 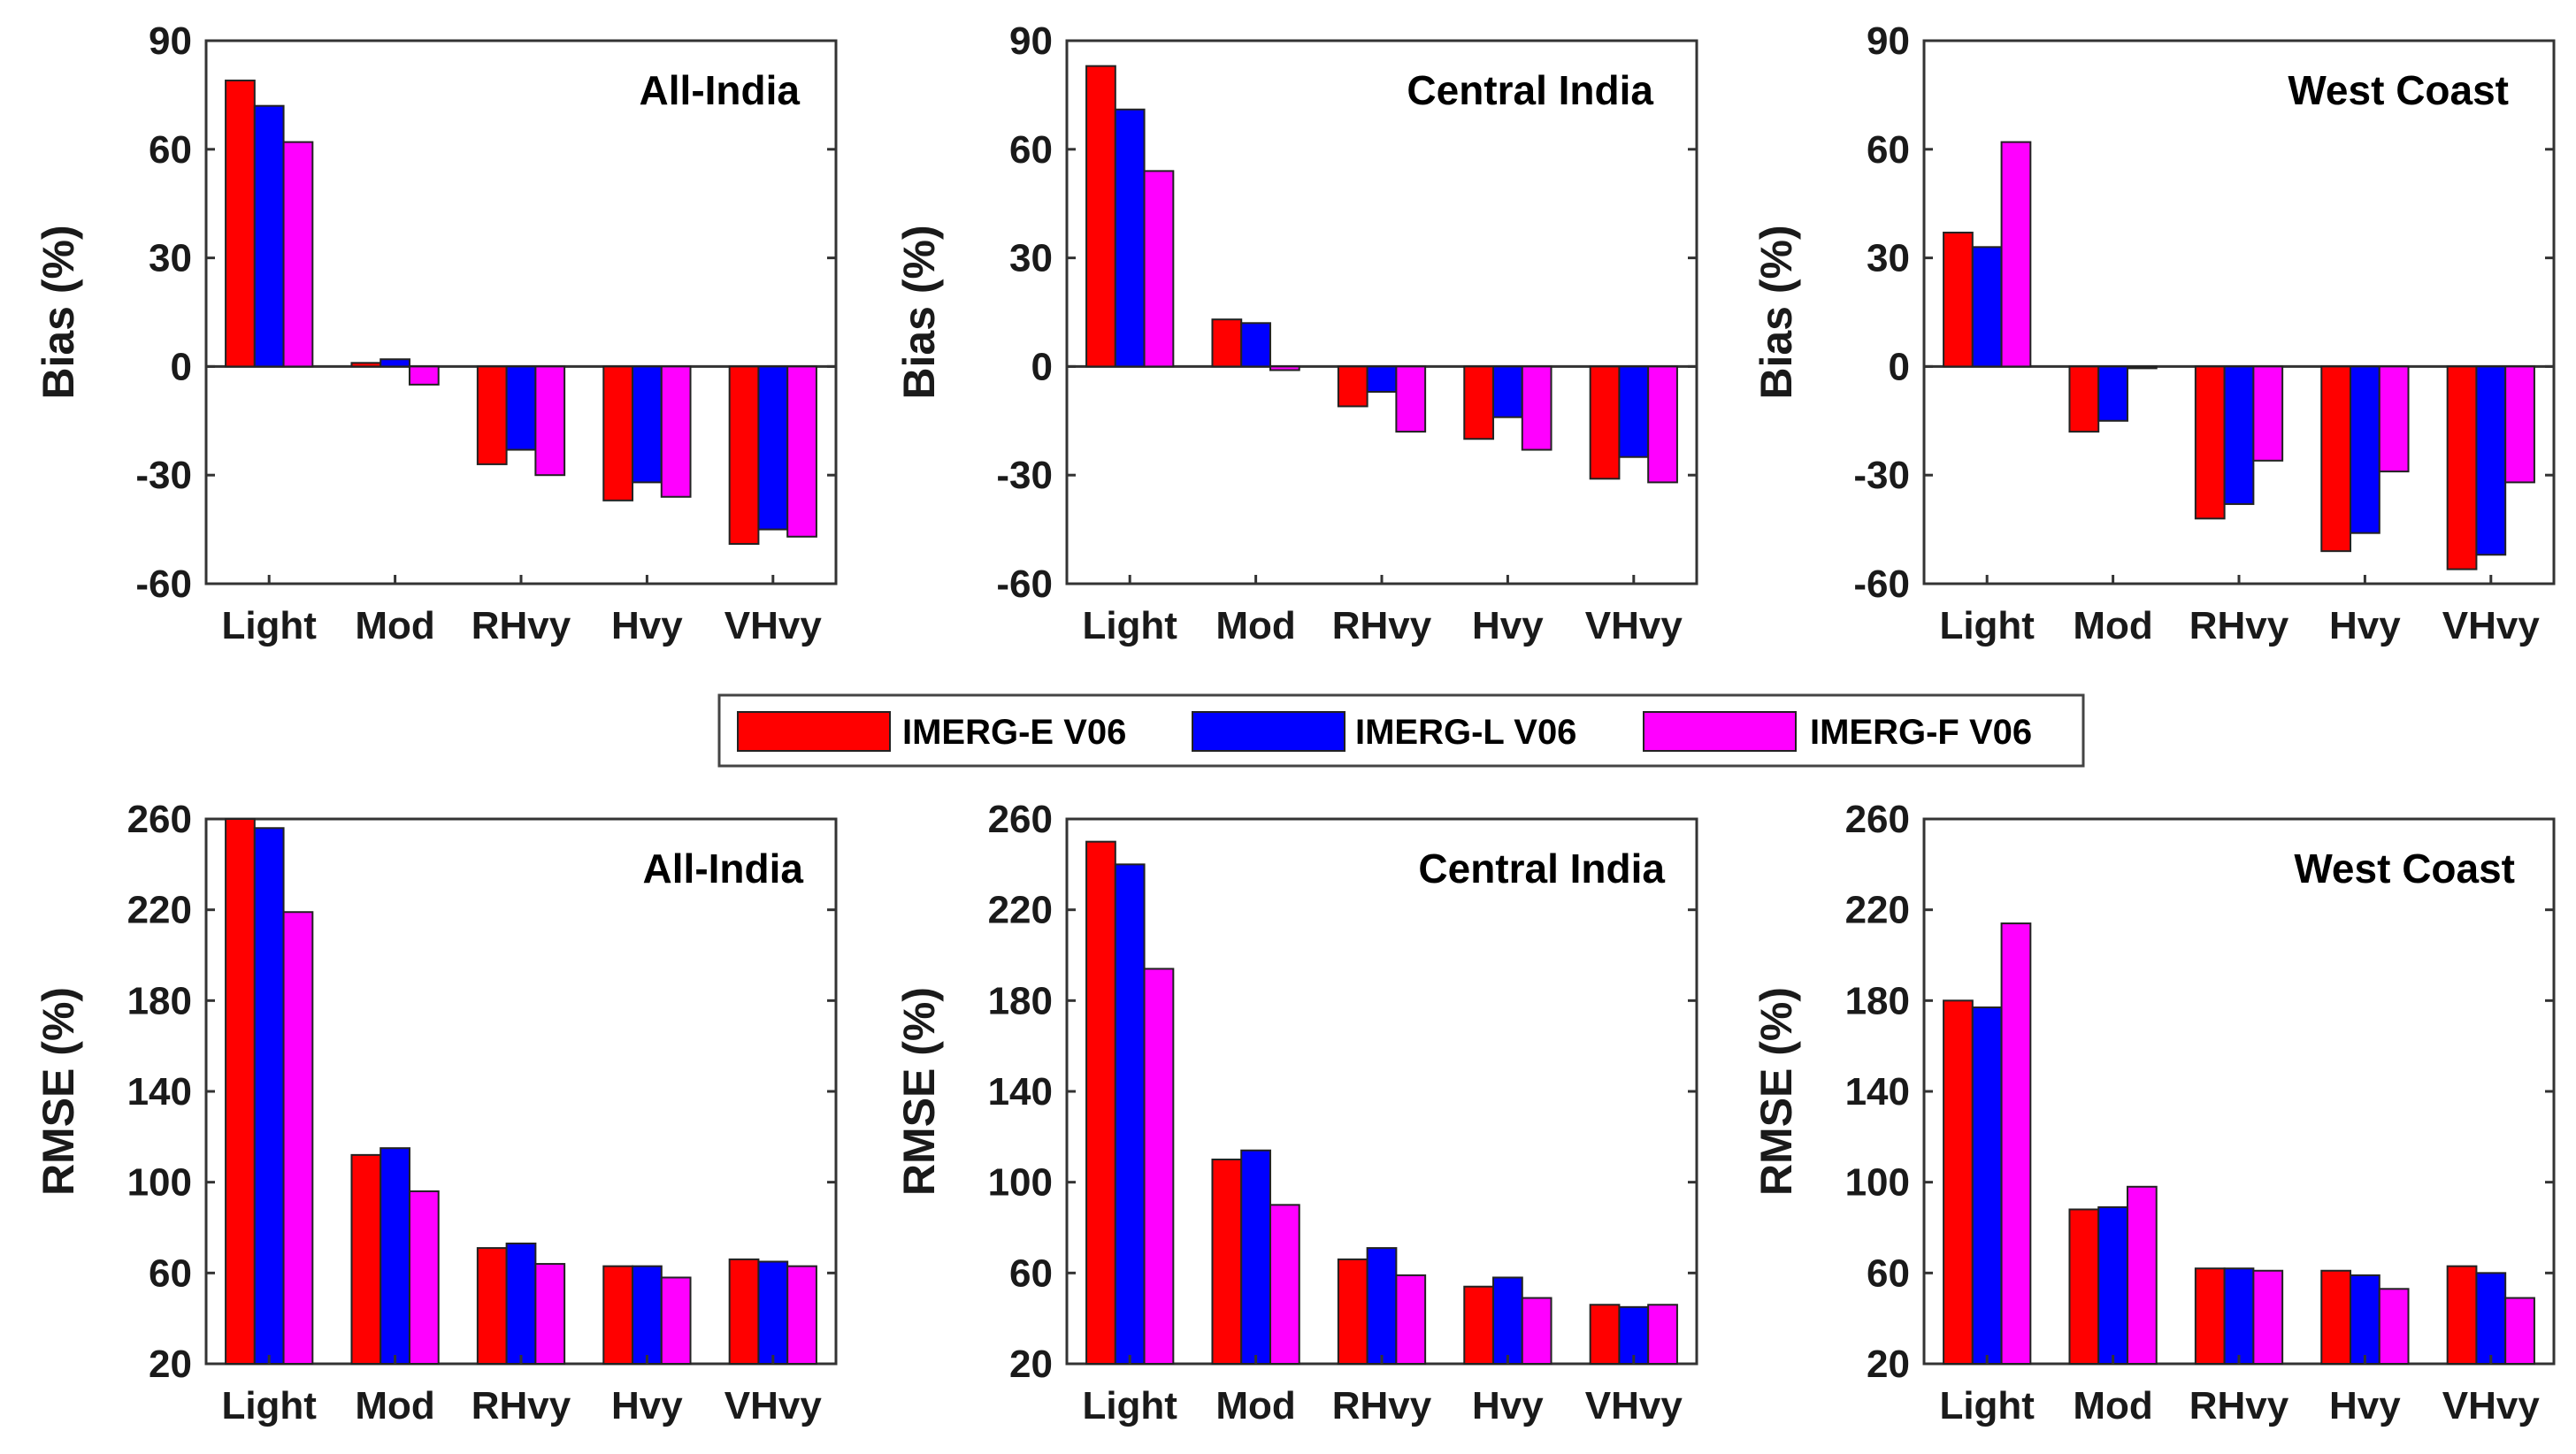 What do you see at coordinates (550, 421) in the screenshot?
I see `bar-bias-all-india-rhvy-s2` at bounding box center [550, 421].